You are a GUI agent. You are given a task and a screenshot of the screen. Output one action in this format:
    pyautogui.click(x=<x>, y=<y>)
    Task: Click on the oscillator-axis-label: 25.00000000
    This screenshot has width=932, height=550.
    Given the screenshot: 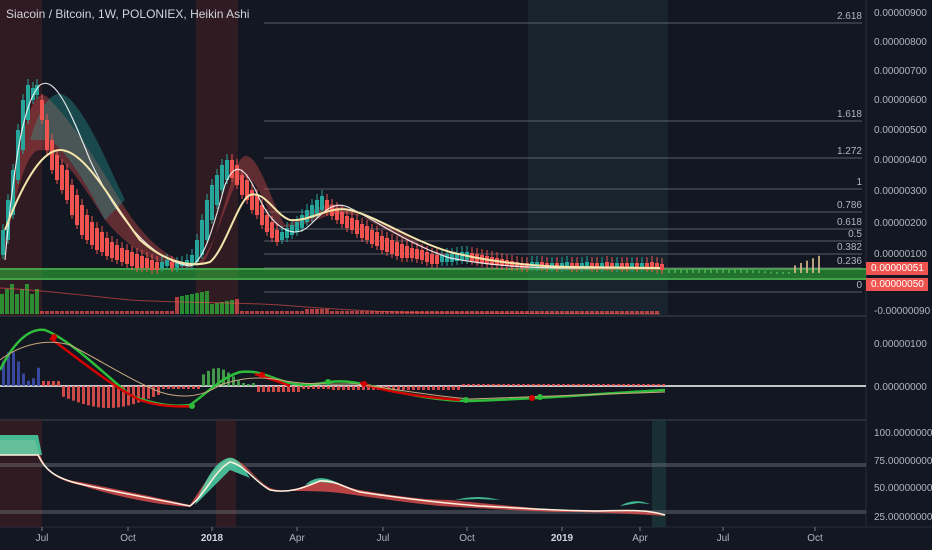 What is the action you would take?
    pyautogui.click(x=903, y=517)
    